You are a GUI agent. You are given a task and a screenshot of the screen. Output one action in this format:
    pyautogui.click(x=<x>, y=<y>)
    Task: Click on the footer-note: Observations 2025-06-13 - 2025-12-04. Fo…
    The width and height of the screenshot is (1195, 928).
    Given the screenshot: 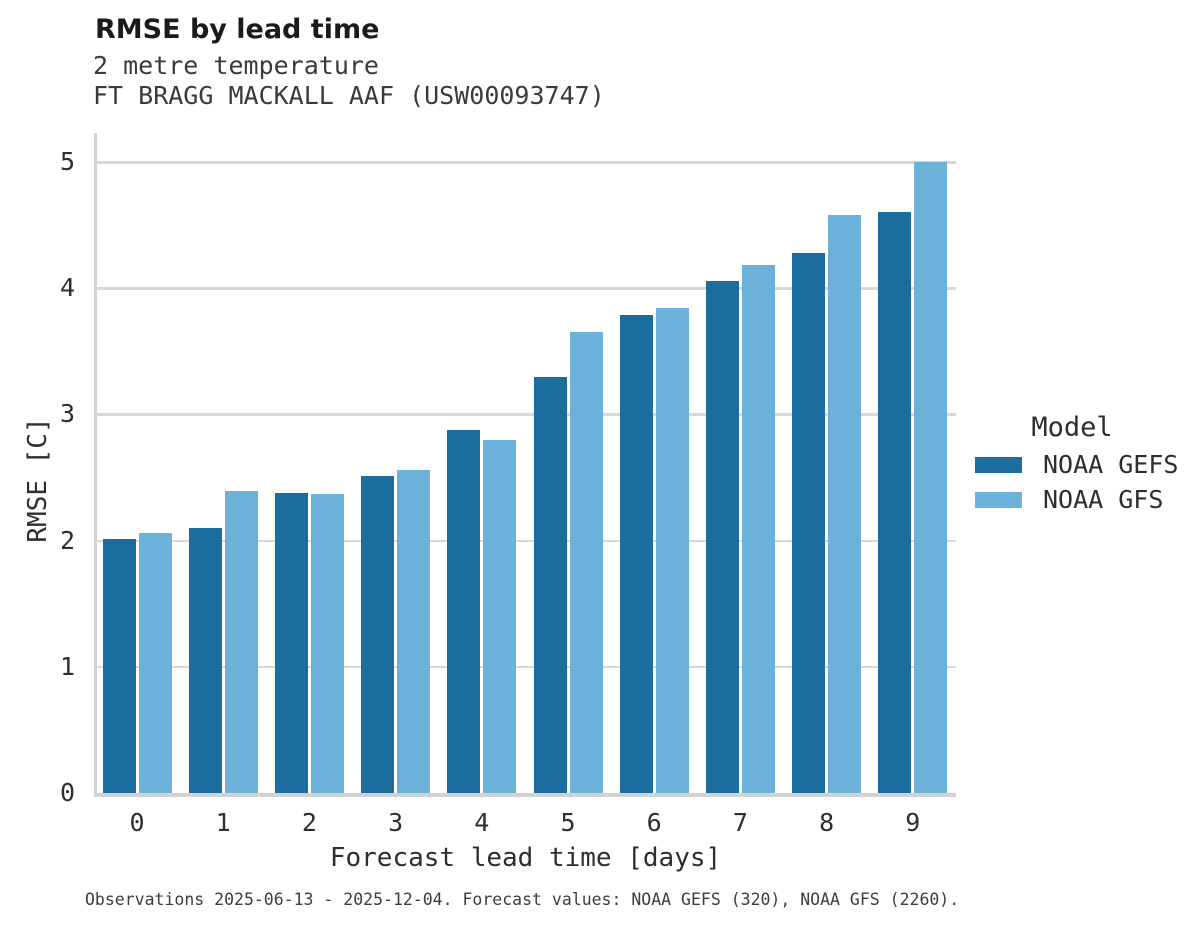 What is the action you would take?
    pyautogui.click(x=522, y=899)
    